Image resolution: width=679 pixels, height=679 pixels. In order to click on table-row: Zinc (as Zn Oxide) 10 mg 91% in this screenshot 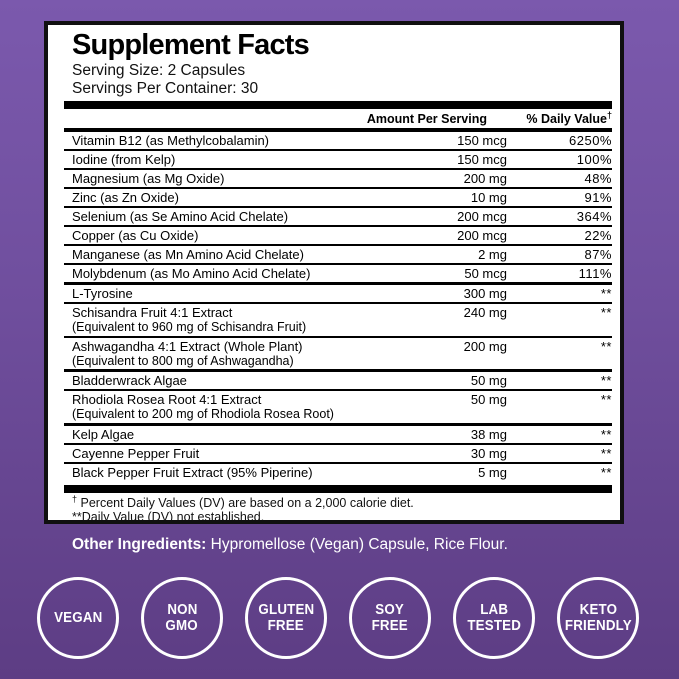, I will do `click(338, 196)`.